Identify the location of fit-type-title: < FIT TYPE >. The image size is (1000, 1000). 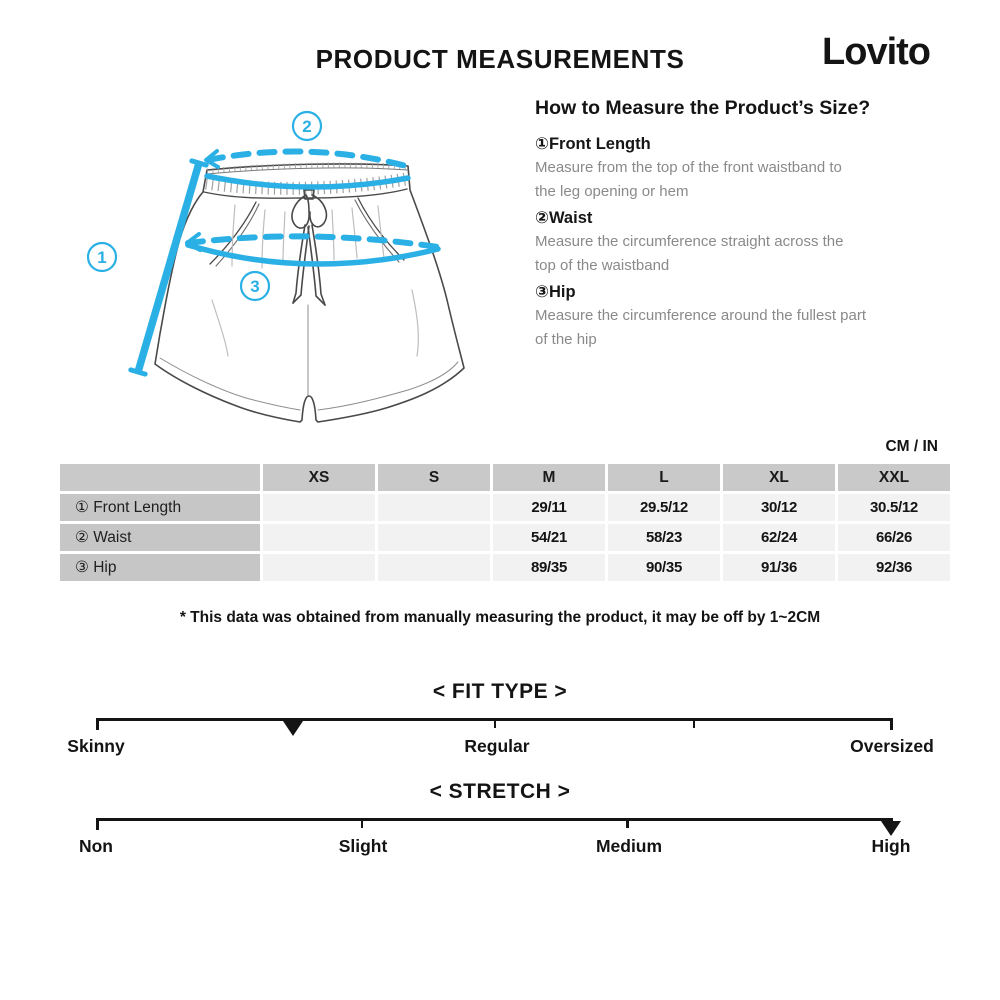
(500, 691).